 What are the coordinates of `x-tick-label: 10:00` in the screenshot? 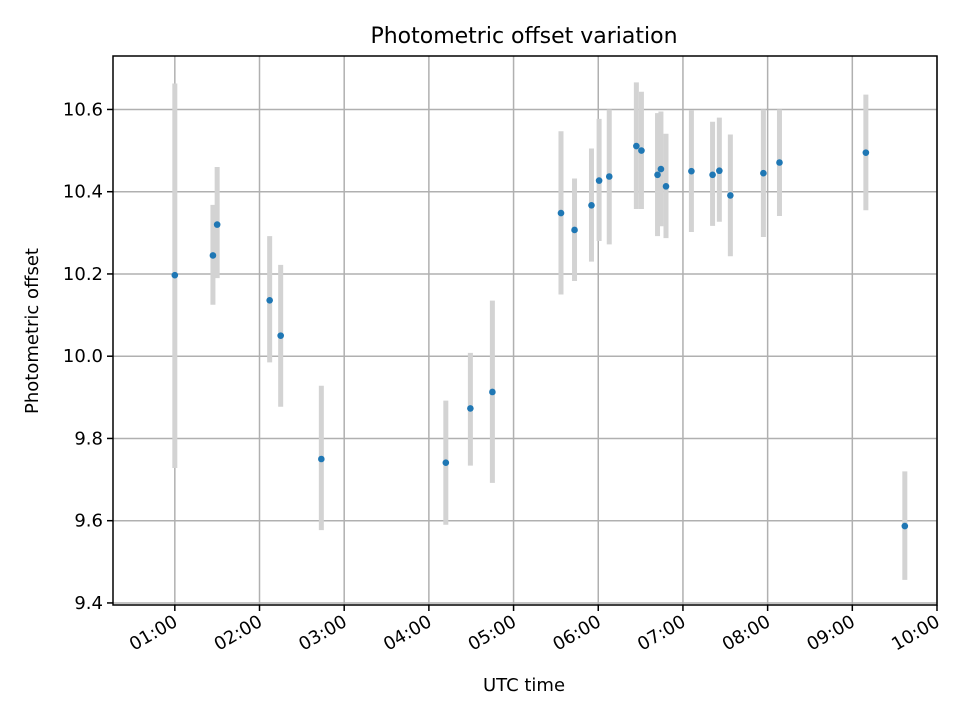 It's located at (915, 633).